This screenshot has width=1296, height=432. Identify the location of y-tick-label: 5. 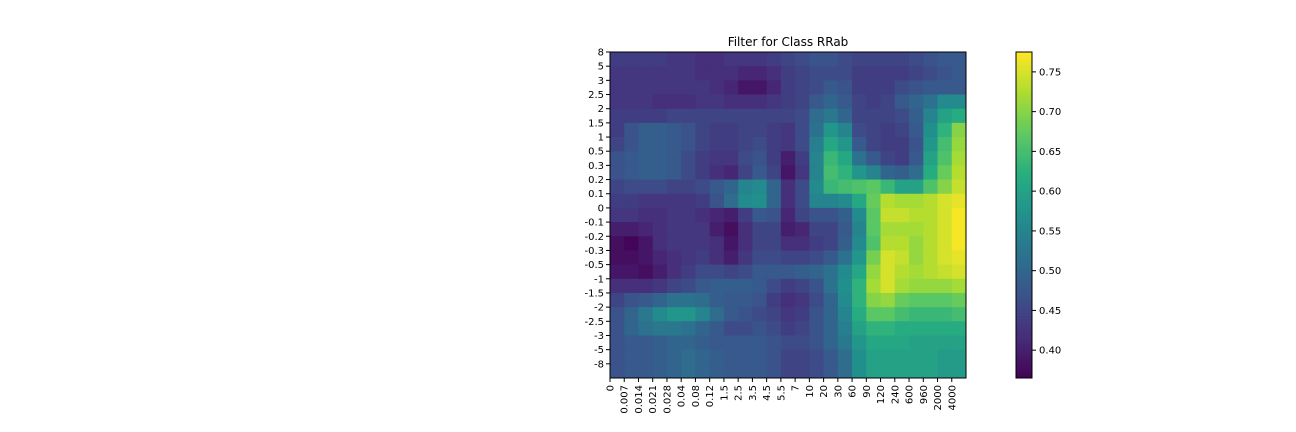
(601, 67).